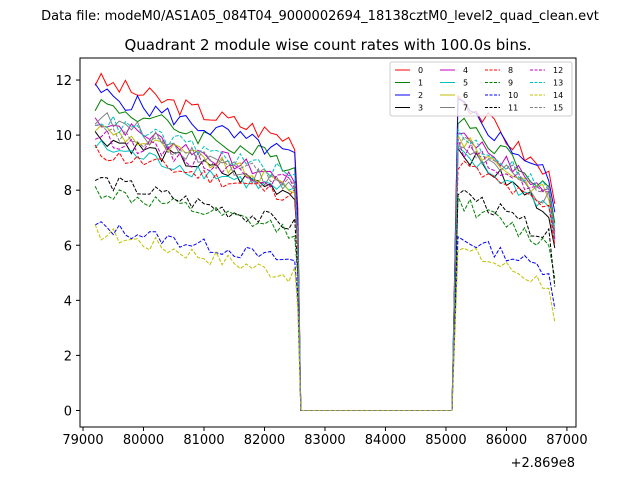 The height and width of the screenshot is (480, 640). What do you see at coordinates (68, 356) in the screenshot?
I see `y-tick-label: 2` at bounding box center [68, 356].